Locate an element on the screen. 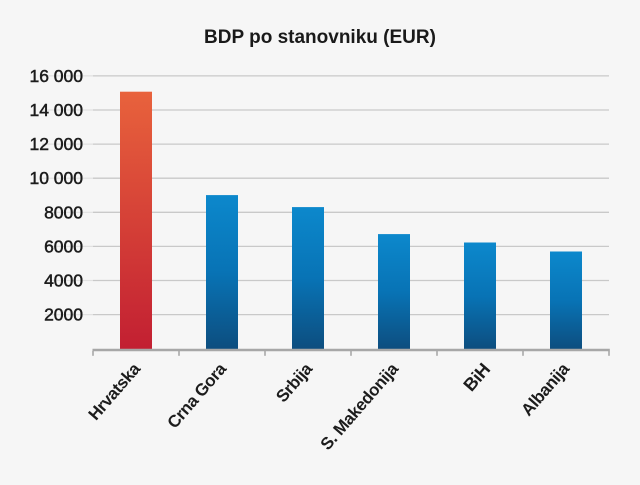 The height and width of the screenshot is (485, 640). svg-text: 2000 is located at coordinates (63, 315).